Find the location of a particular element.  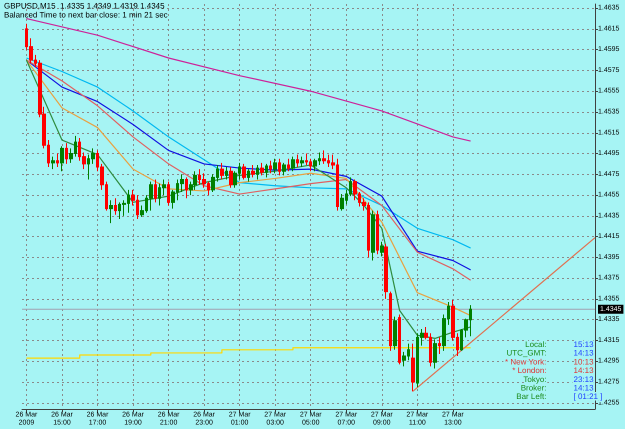

annotation: Local: is located at coordinates (536, 344).